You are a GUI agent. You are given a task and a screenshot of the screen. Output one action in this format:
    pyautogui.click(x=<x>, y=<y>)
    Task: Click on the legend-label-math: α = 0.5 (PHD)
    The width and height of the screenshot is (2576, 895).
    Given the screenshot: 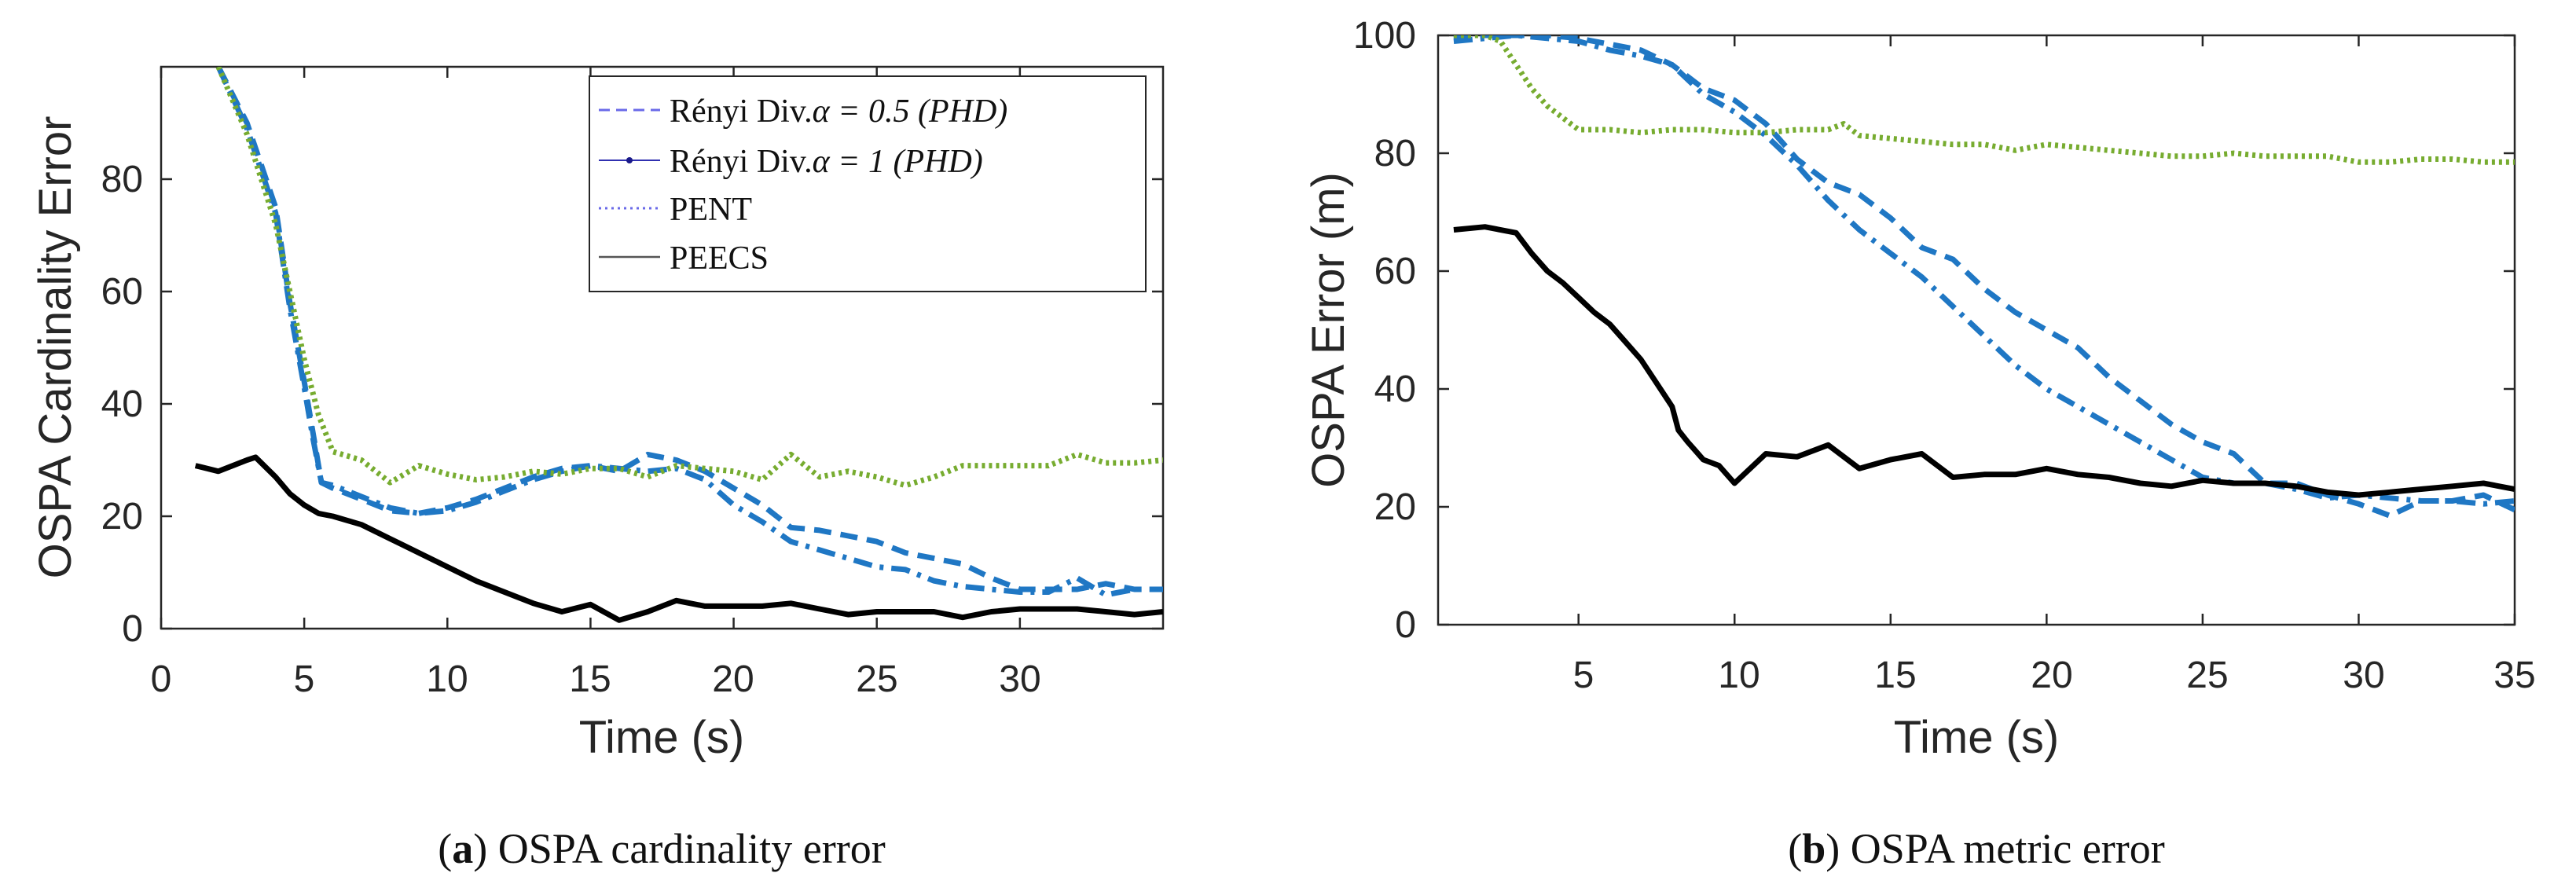 What is the action you would take?
    pyautogui.click(x=911, y=112)
    